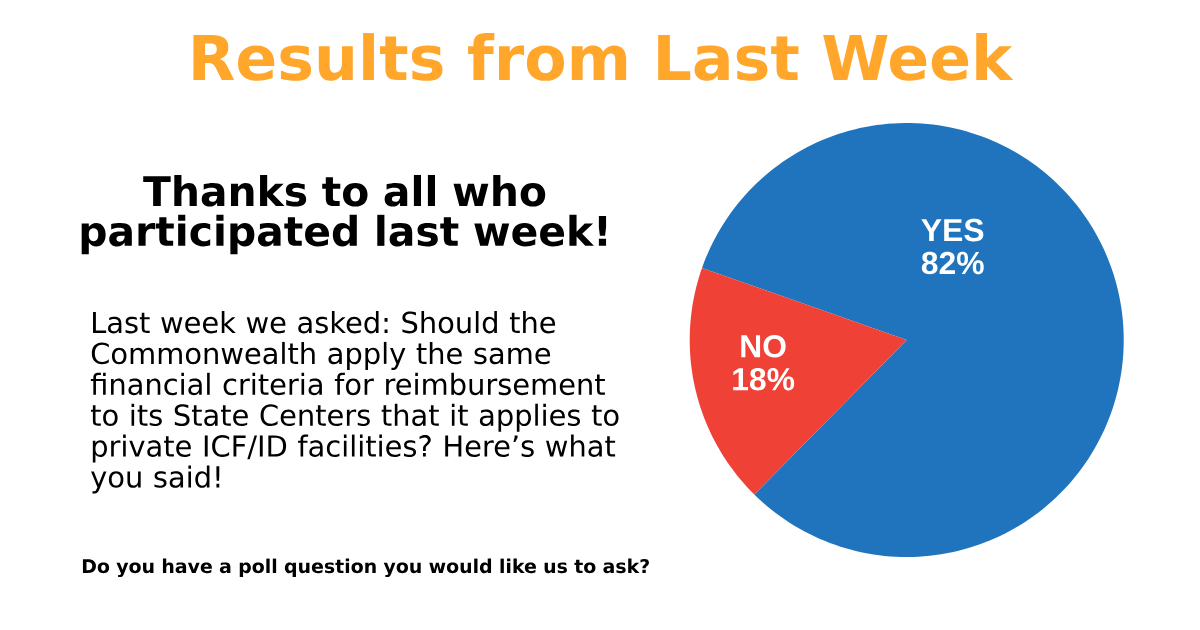 Image resolution: width=1200 pixels, height=630 pixels. Describe the element at coordinates (952, 263) in the screenshot. I see `data-label: 82%` at that location.